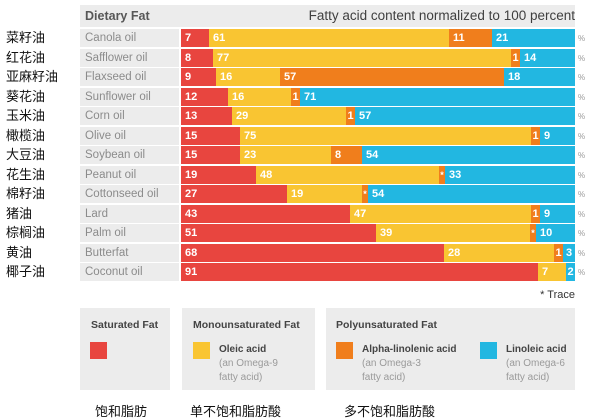  I want to click on legend-label-zh-saturated: 饱和脂肪, so click(121, 411).